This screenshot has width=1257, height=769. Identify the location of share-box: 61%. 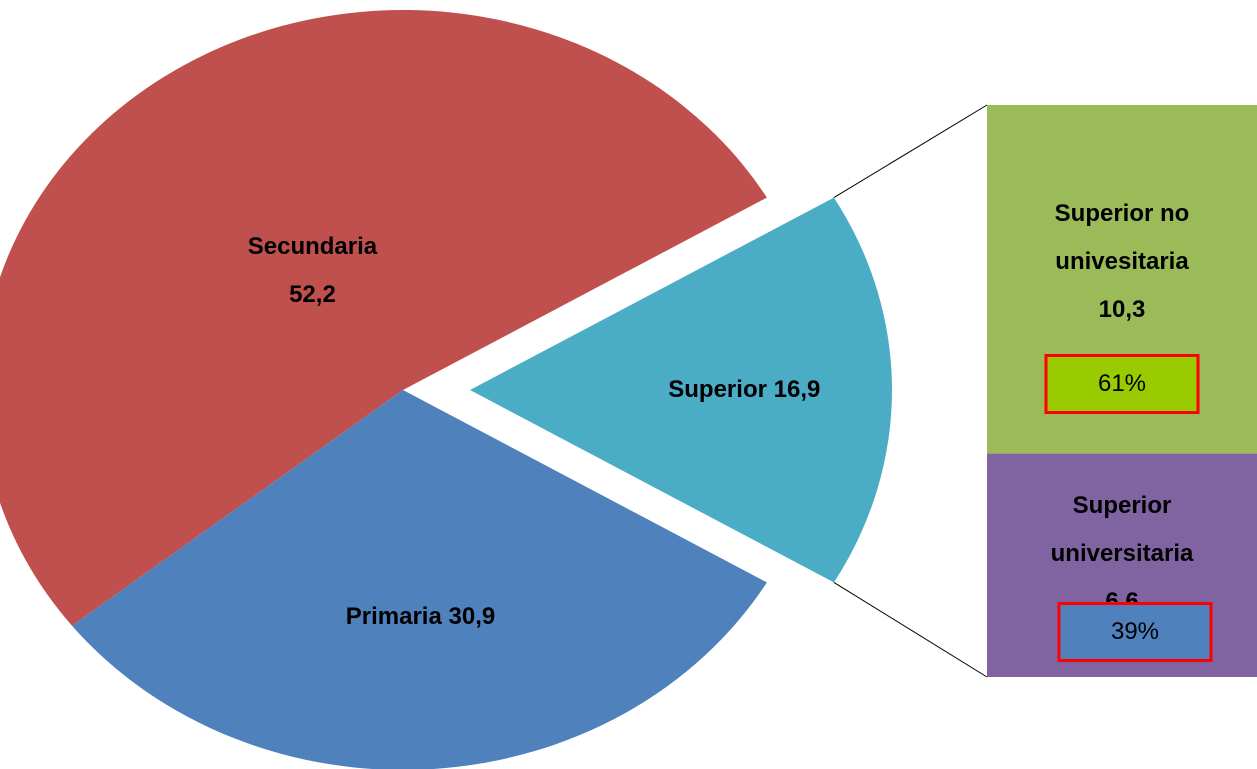
(1122, 383).